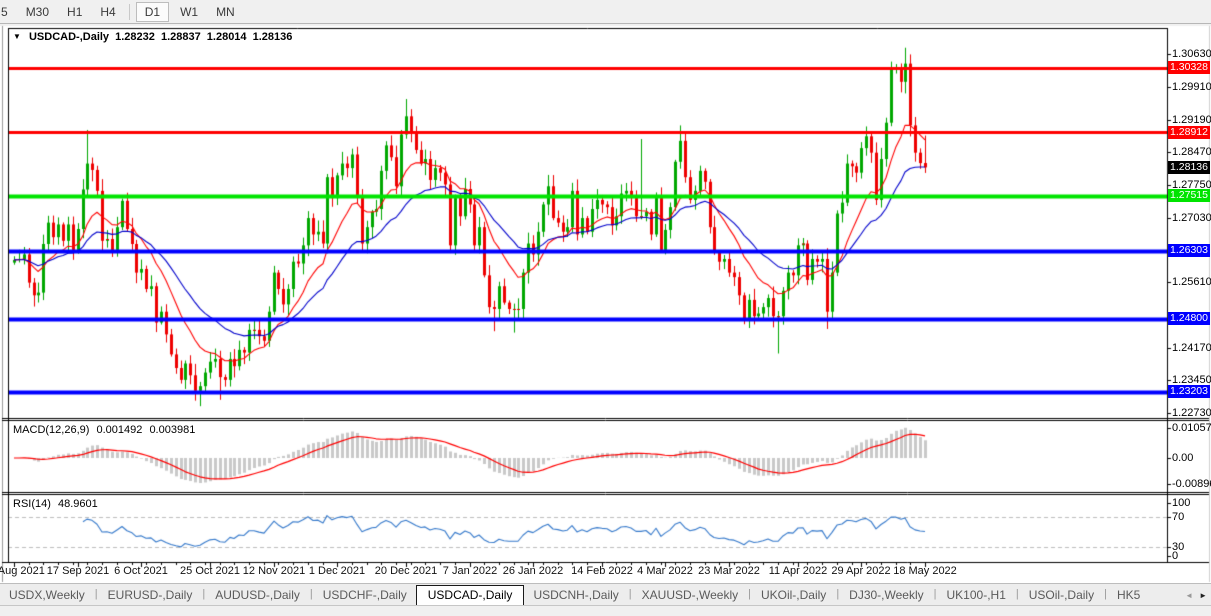 The image size is (1211, 616). I want to click on tab-hk5: HK5, so click(1128, 595).